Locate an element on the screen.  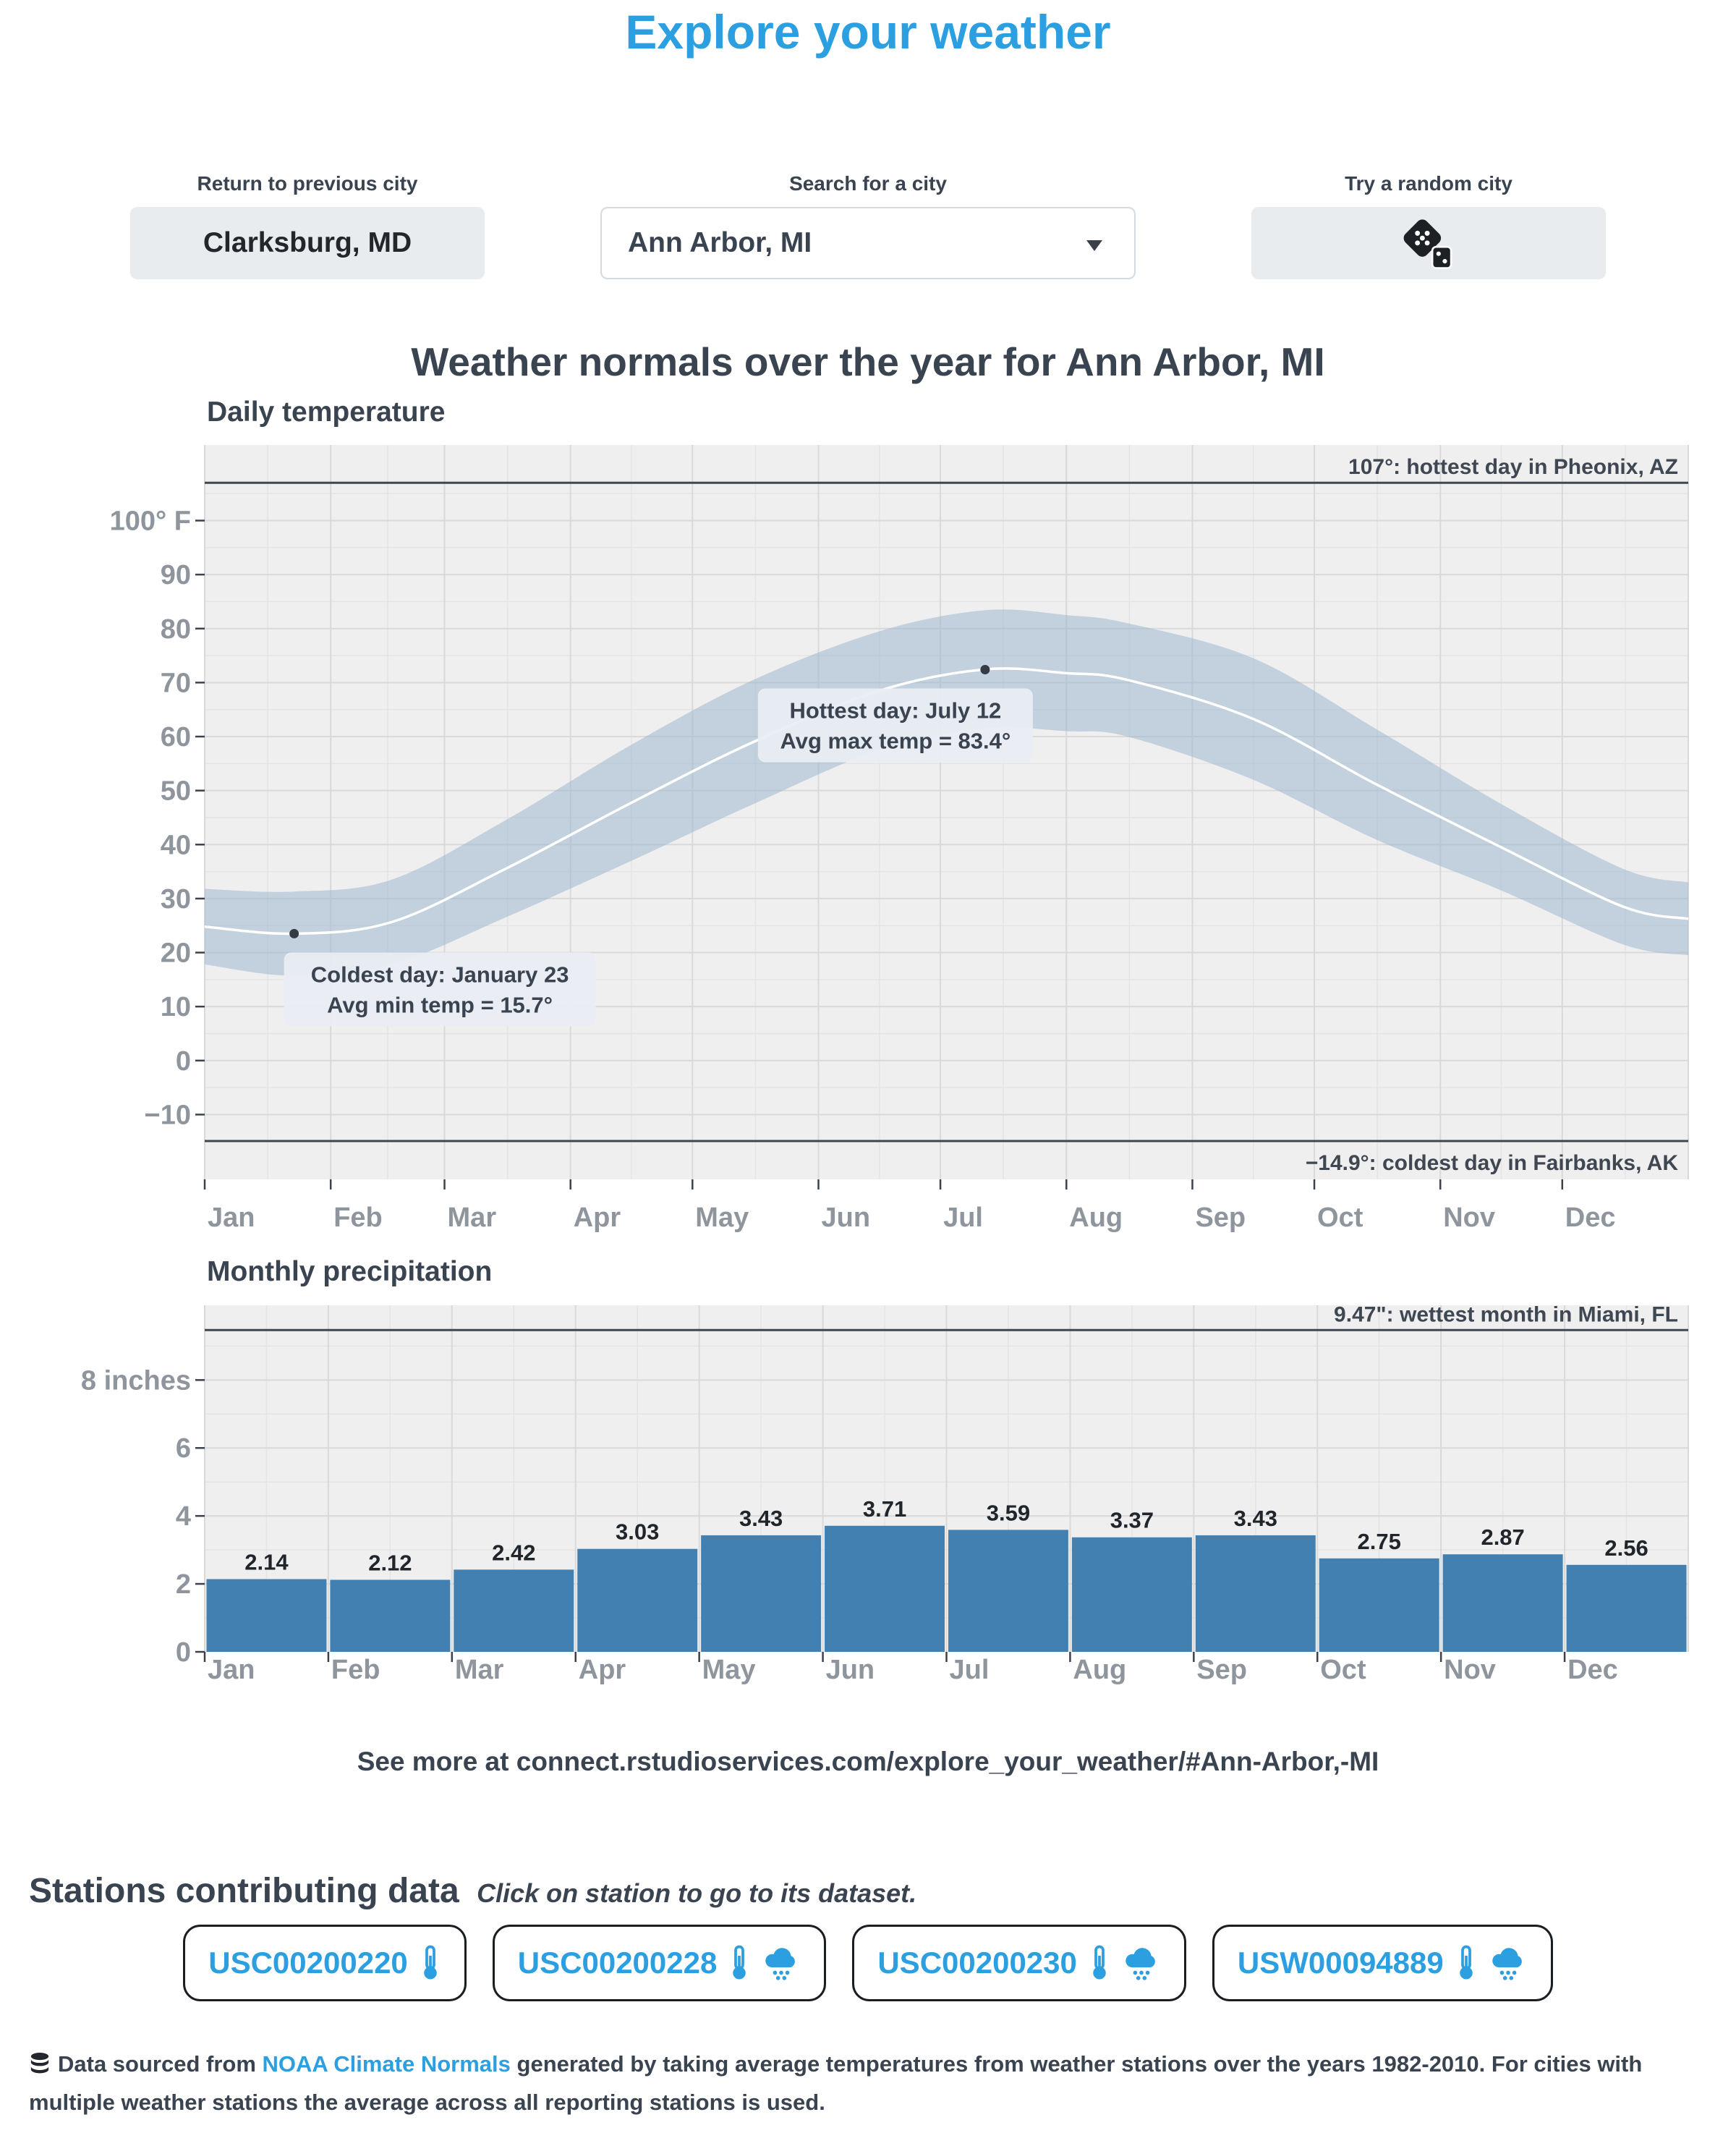
station-id: USC00200228 is located at coordinates (617, 1963).